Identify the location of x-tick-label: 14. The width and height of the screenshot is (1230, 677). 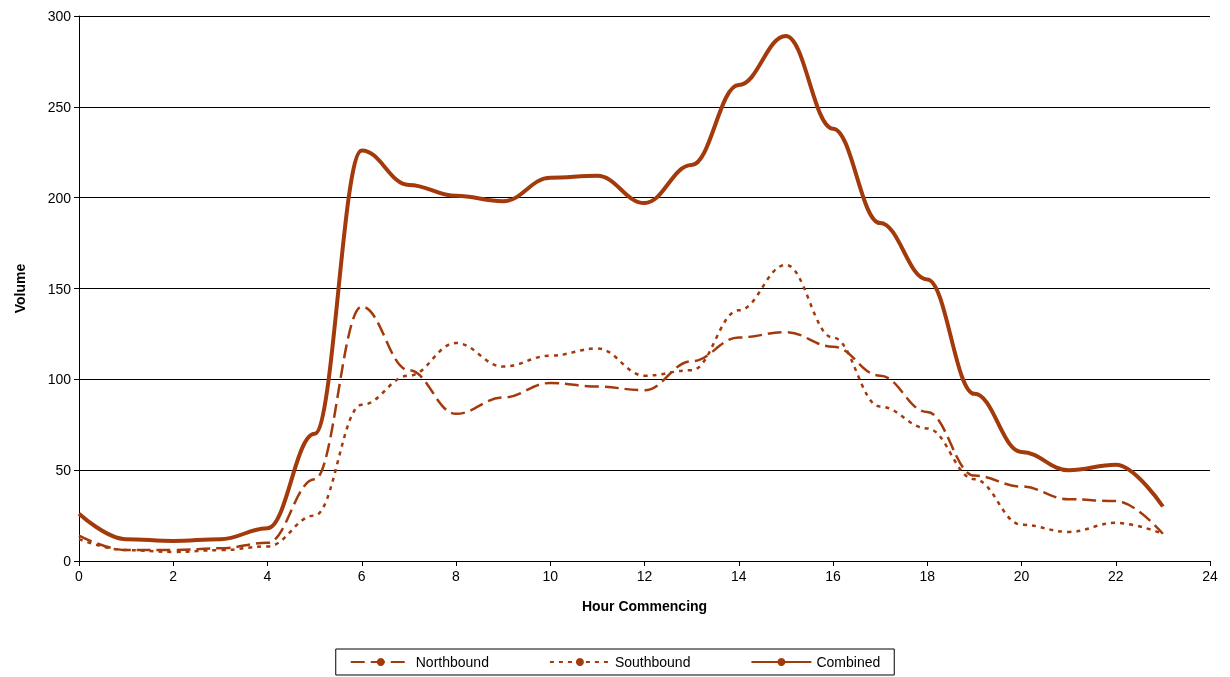
(738, 576).